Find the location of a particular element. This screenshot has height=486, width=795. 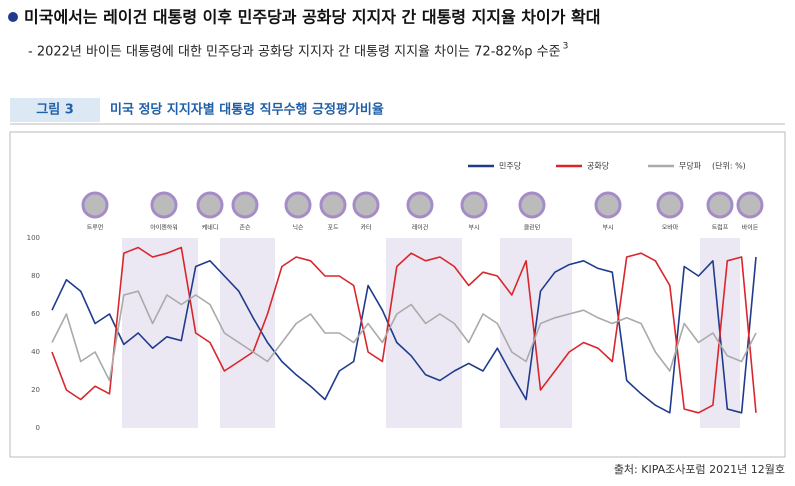

president-name: 아이젠하워 is located at coordinates (164, 228).